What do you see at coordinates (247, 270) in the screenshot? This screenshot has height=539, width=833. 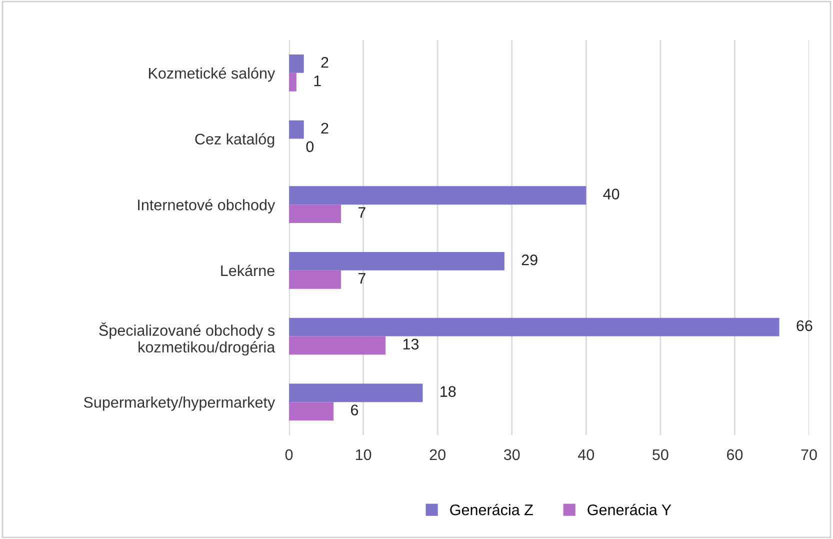 I see `y-tick-label: Lekárne` at bounding box center [247, 270].